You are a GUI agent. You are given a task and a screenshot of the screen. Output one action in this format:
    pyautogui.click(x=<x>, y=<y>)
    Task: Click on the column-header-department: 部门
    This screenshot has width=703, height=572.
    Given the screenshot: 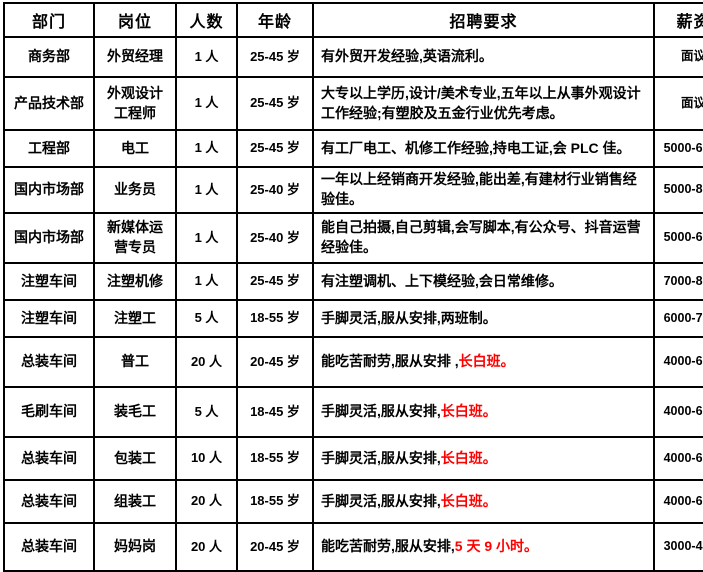 What is the action you would take?
    pyautogui.click(x=49, y=20)
    